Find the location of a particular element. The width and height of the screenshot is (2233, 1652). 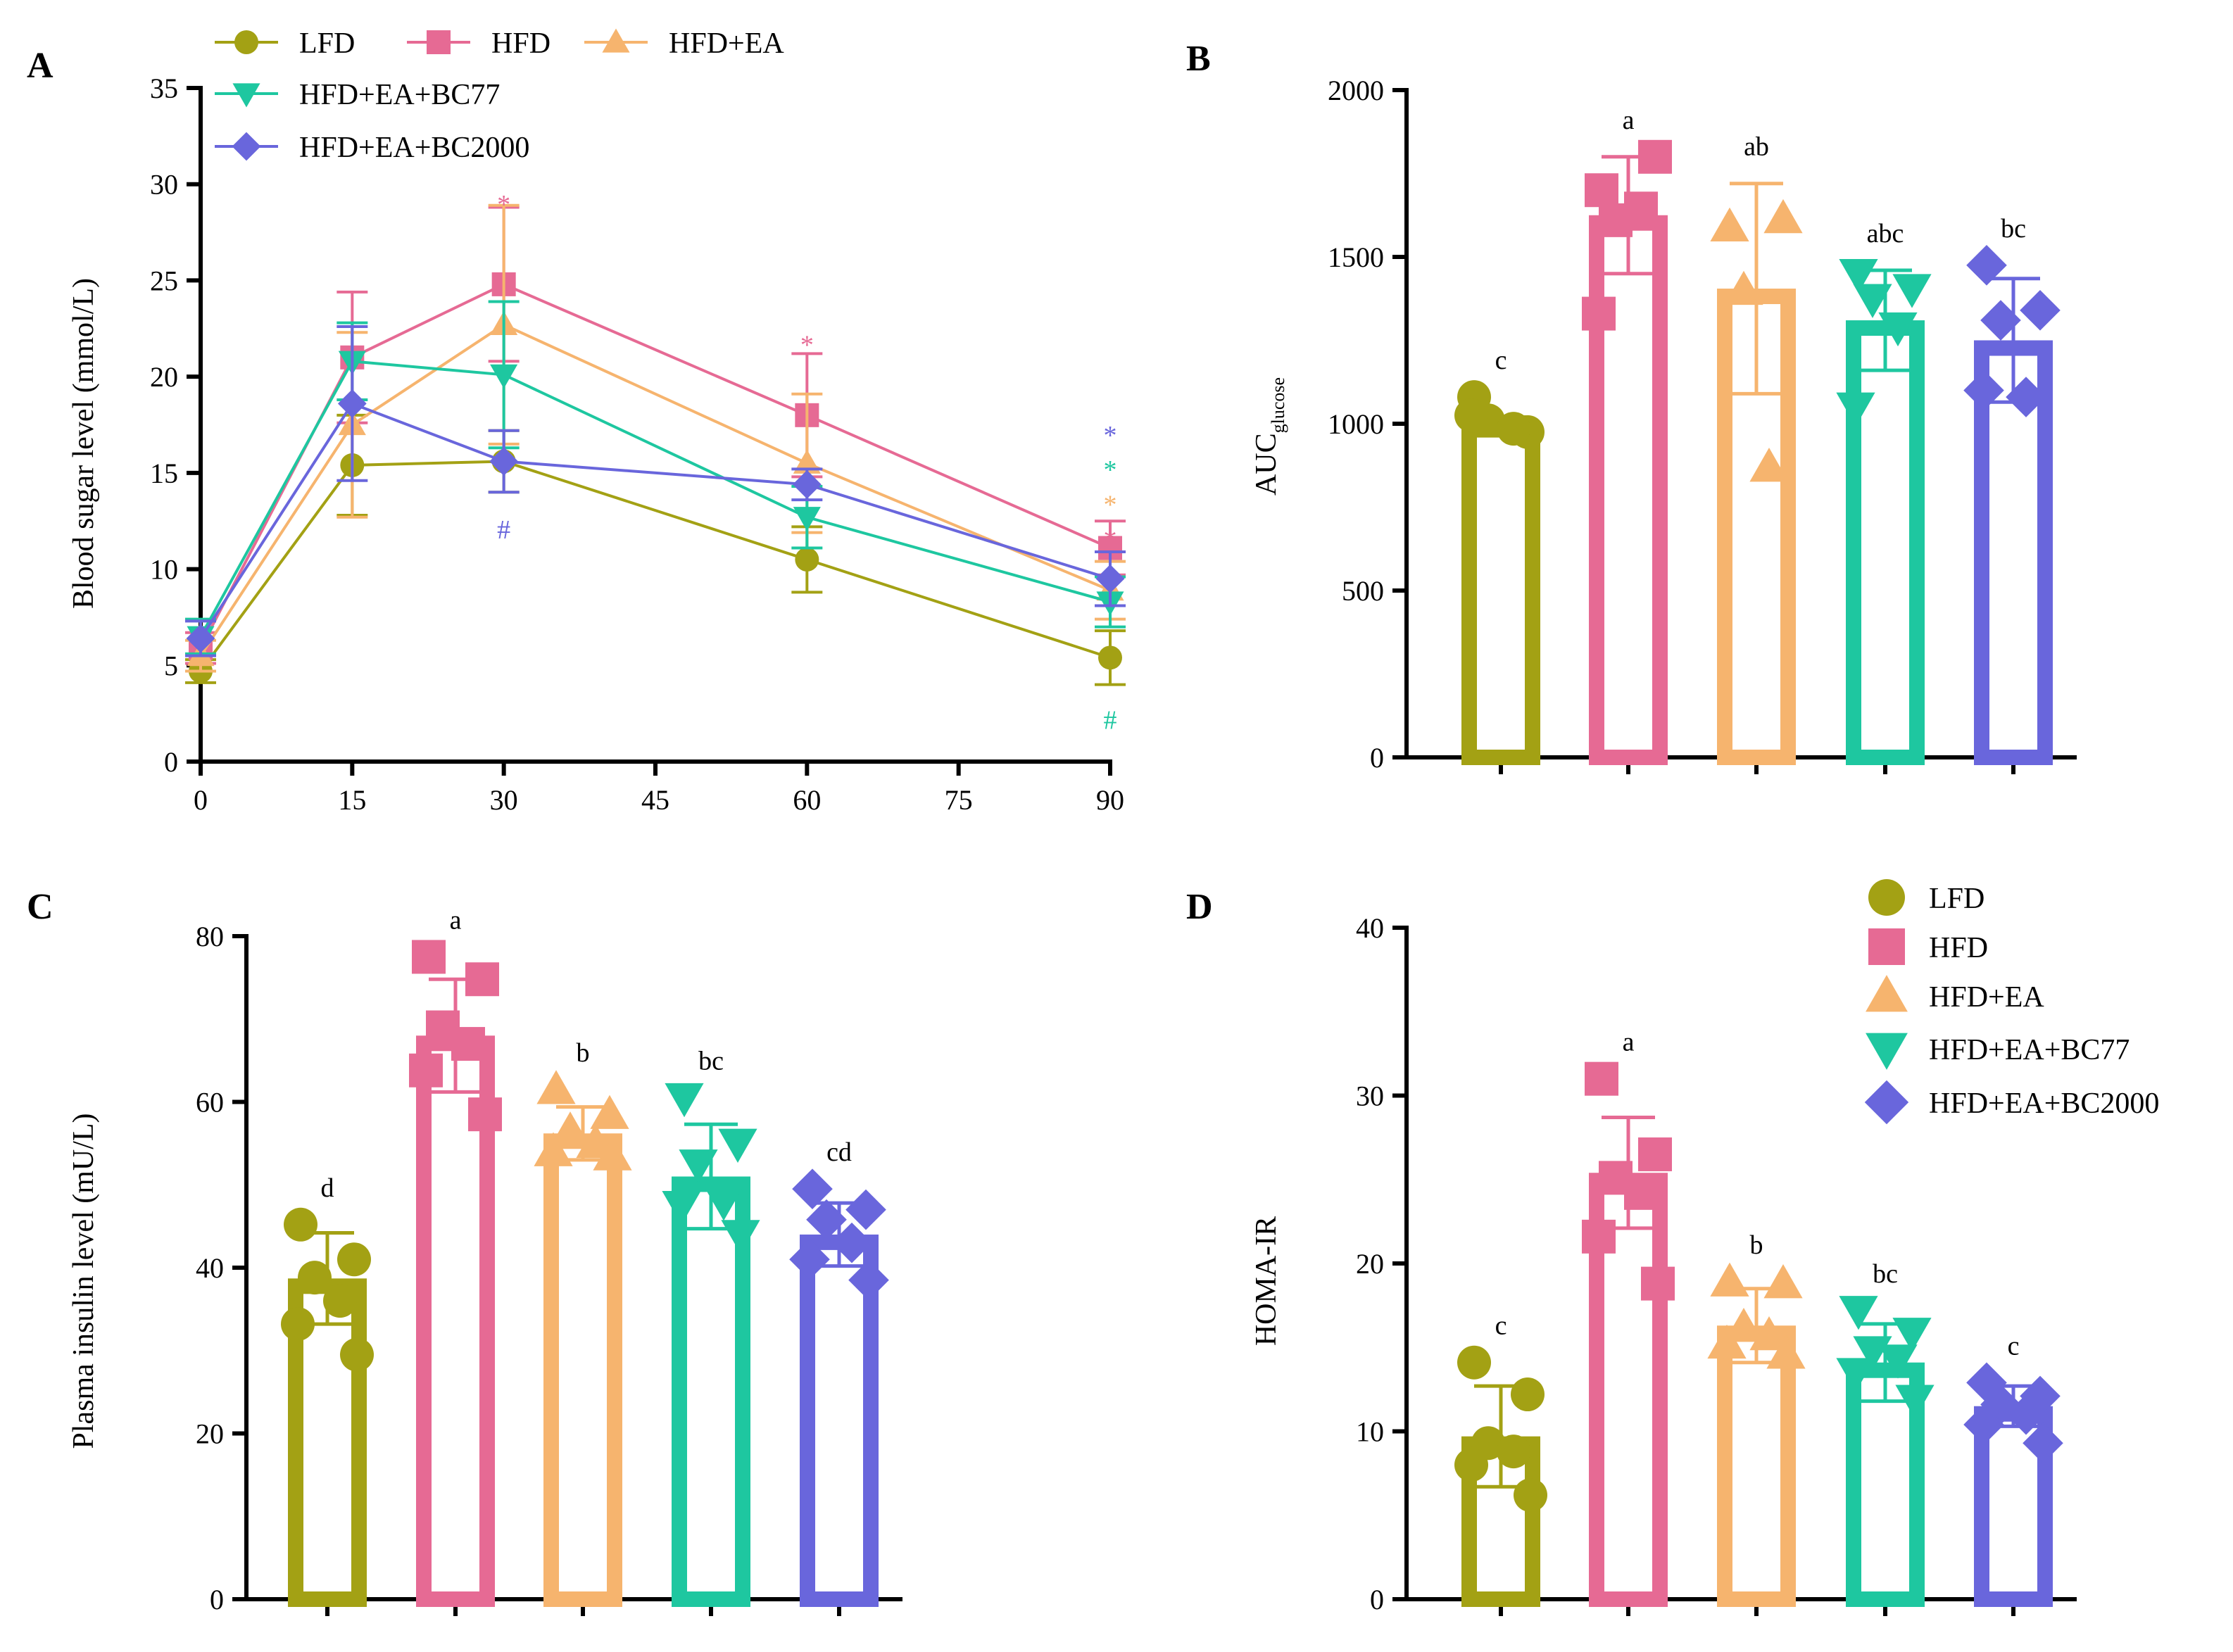

bar-group-hfd-ea-bc77: abc is located at coordinates (1884, 492).